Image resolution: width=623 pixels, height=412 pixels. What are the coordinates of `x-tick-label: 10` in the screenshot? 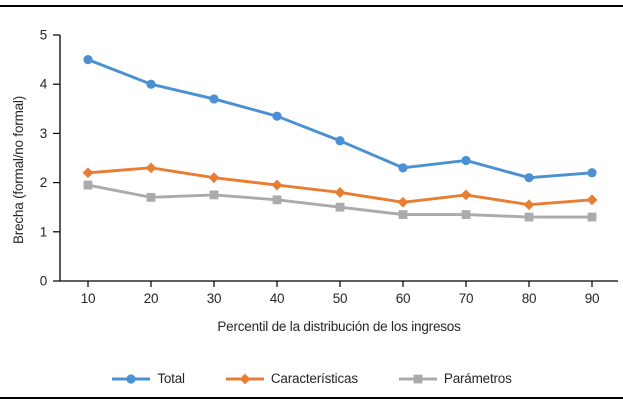 It's located at (88, 298).